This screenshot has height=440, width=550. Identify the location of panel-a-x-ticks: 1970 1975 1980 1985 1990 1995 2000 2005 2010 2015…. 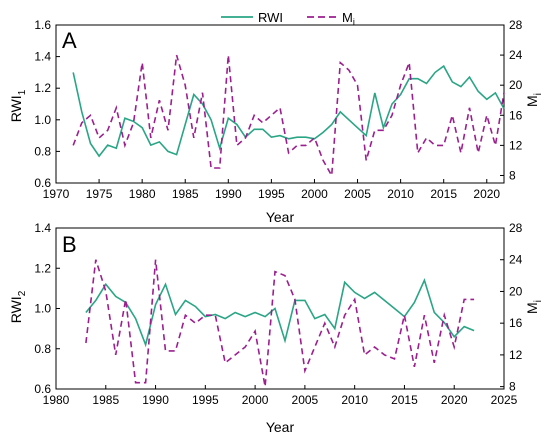
(271, 190).